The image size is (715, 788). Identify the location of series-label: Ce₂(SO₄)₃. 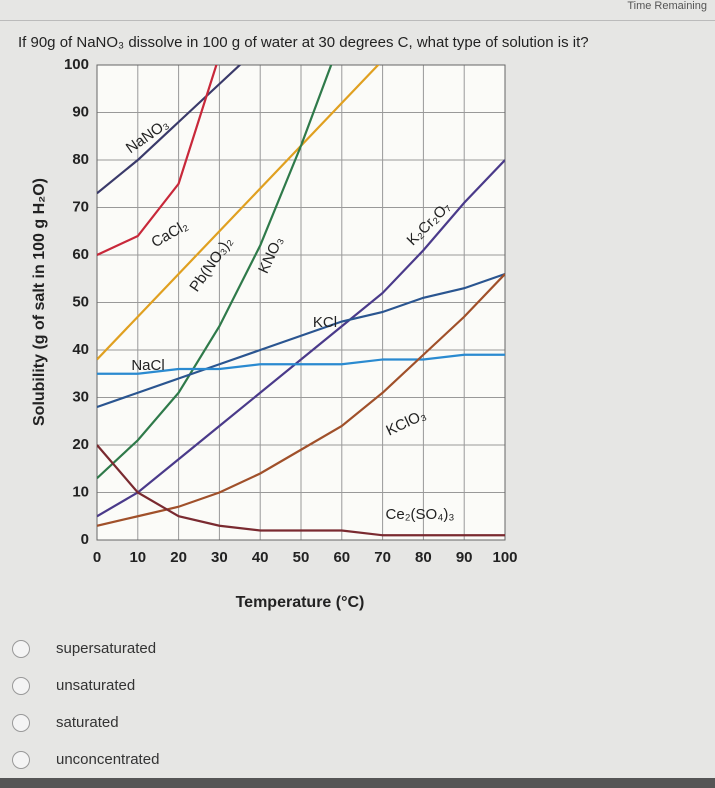
(420, 514).